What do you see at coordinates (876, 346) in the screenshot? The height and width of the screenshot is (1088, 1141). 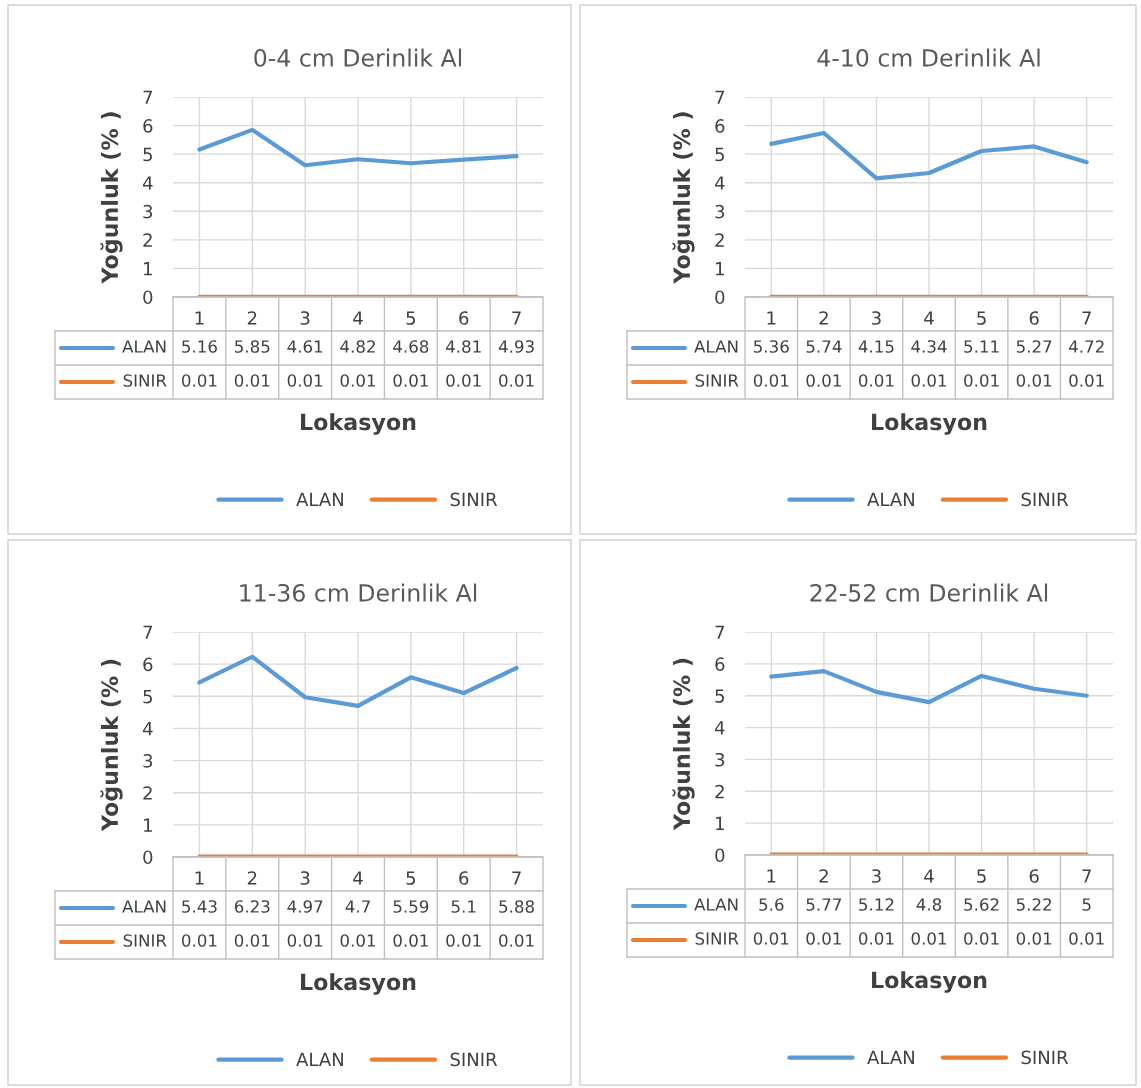 I see `data-label: 4.15` at bounding box center [876, 346].